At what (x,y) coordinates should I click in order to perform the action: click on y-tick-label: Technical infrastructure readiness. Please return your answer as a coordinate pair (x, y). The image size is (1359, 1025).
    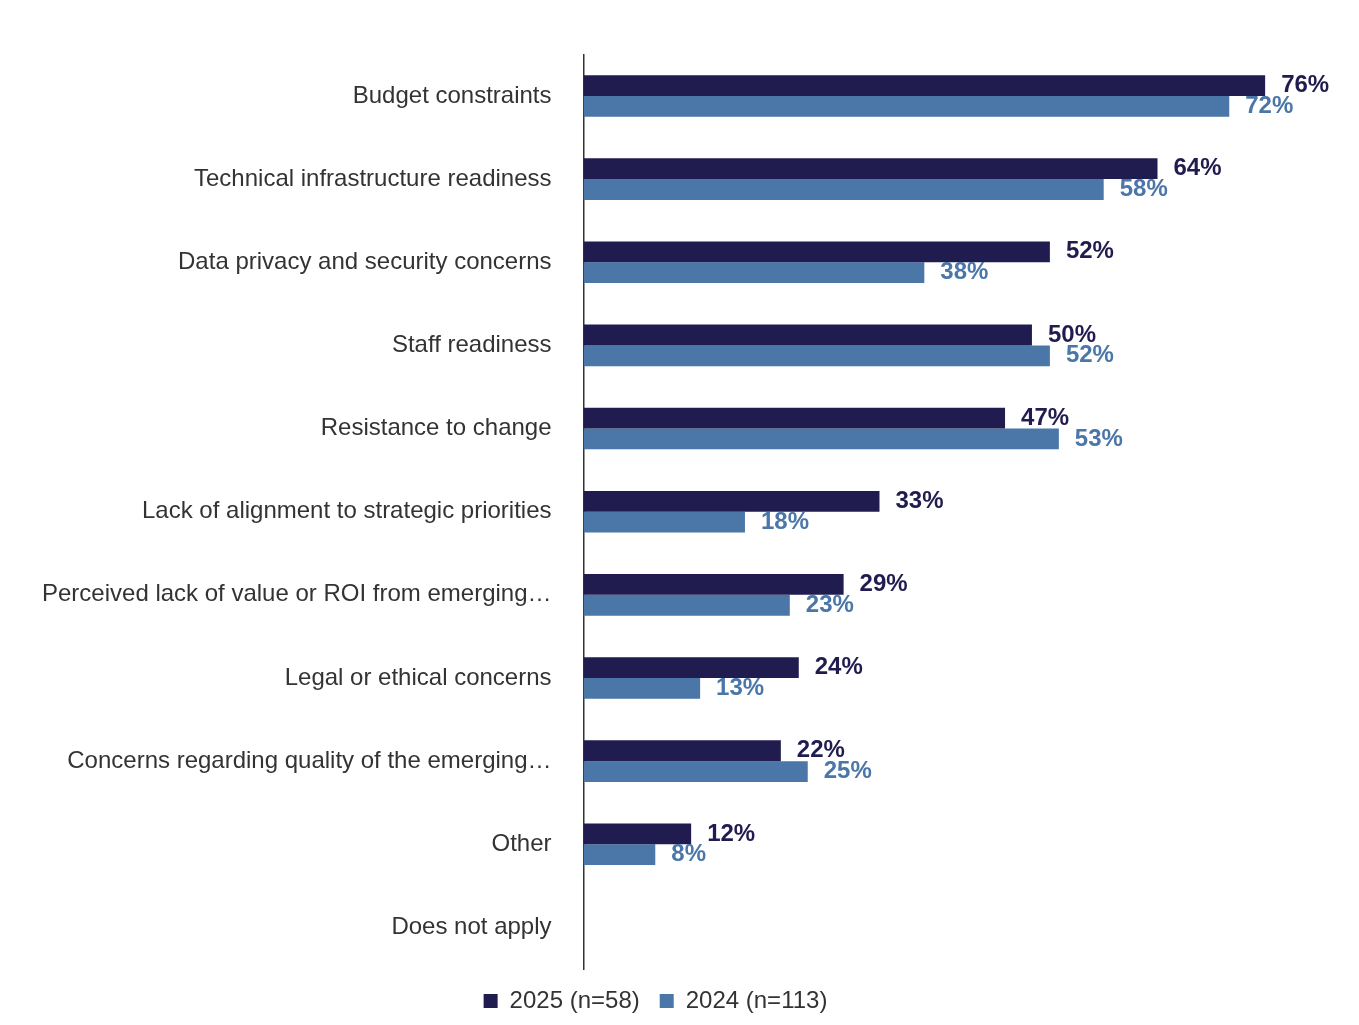
    Looking at the image, I should click on (373, 177).